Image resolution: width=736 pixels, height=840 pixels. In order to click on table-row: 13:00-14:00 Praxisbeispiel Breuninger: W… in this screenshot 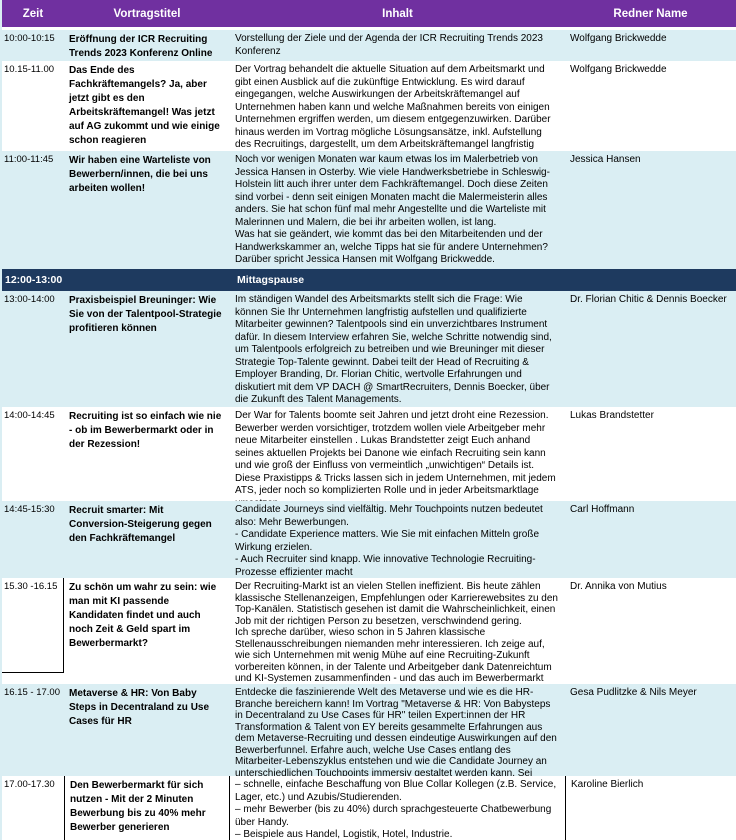, I will do `click(369, 349)`.